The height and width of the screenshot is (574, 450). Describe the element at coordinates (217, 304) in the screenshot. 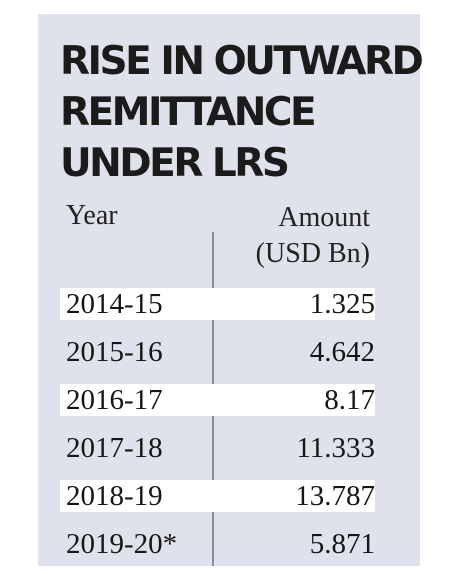

I see `table-row-2014-15: 2014-15 1.325` at that location.